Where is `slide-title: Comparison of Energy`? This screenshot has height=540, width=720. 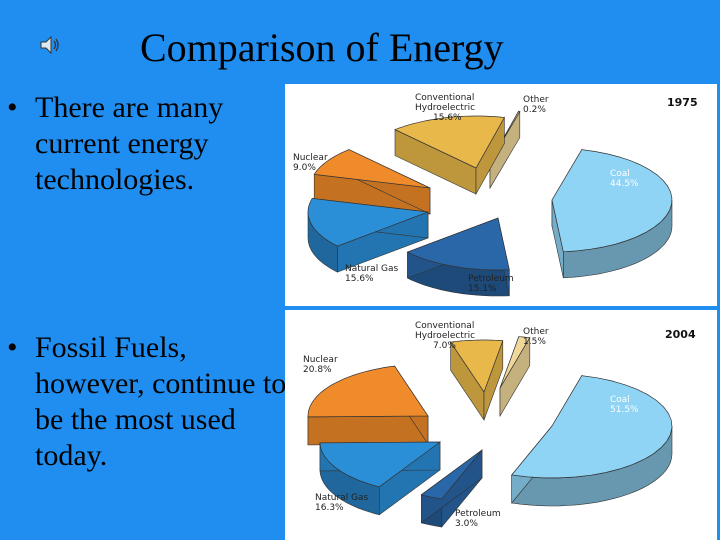
slide-title: Comparison of Energy is located at coordinates (322, 47).